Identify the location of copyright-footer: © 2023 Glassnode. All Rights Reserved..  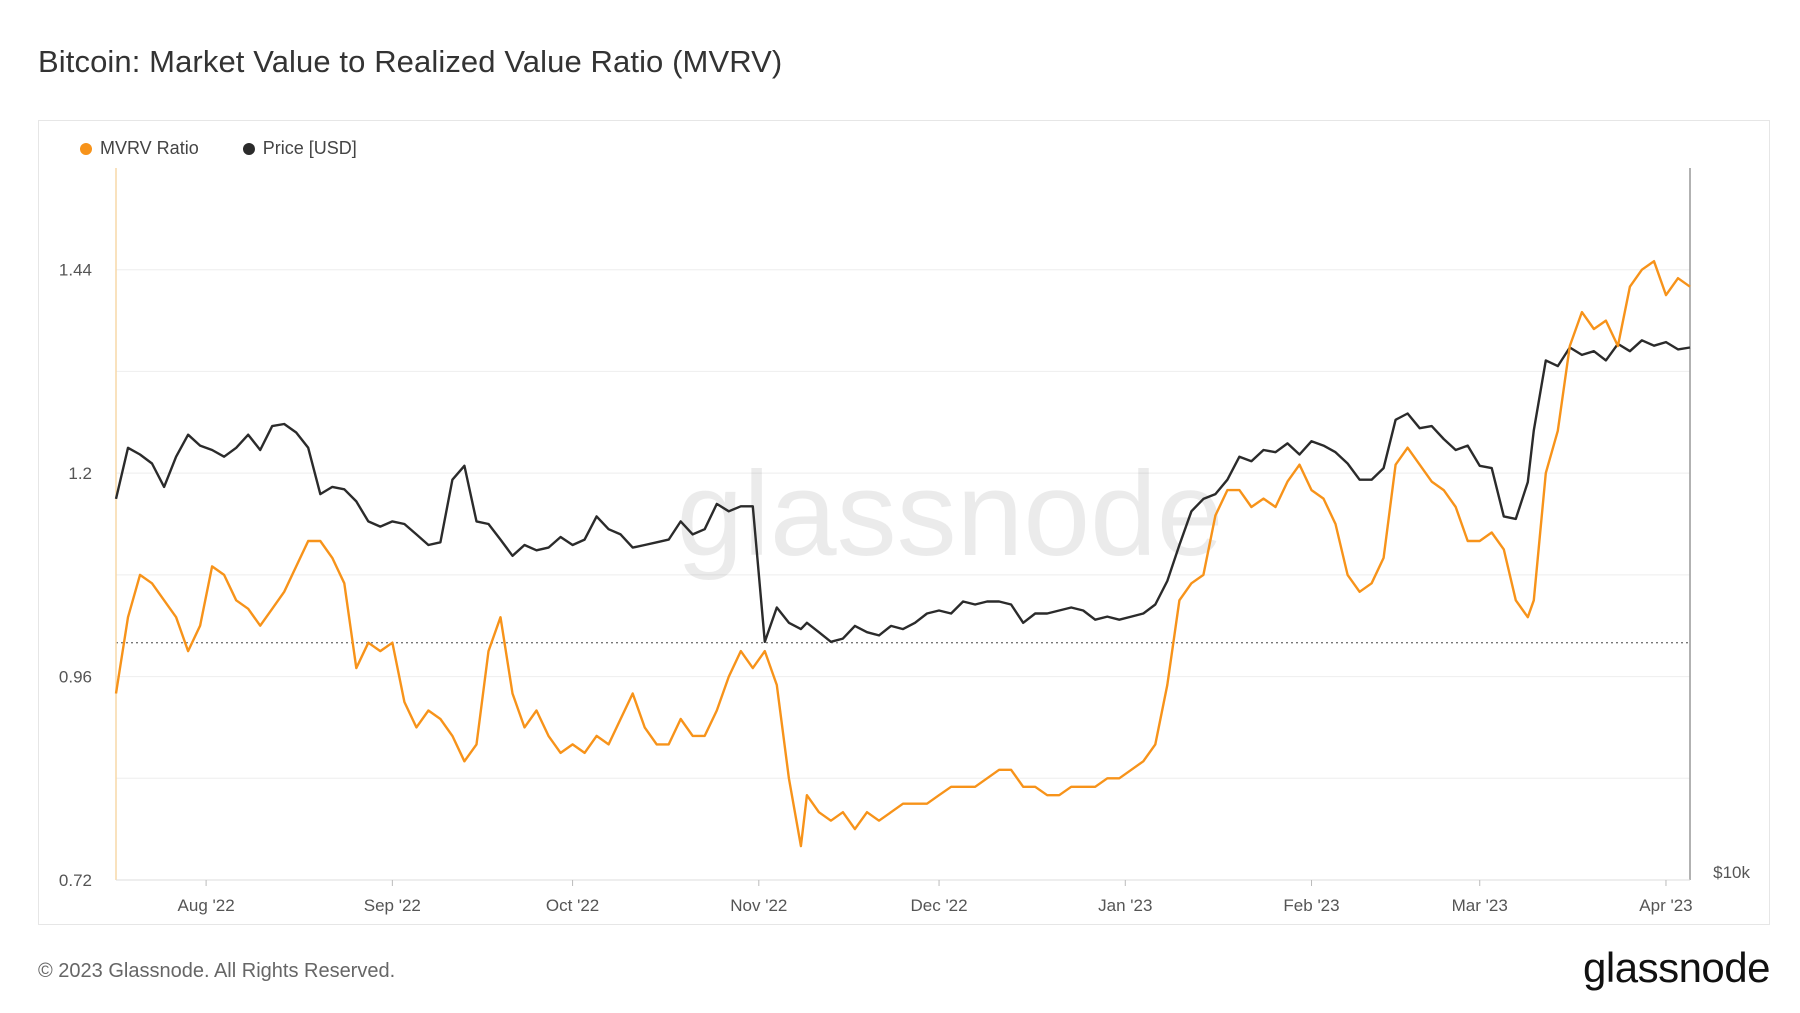
(217, 971).